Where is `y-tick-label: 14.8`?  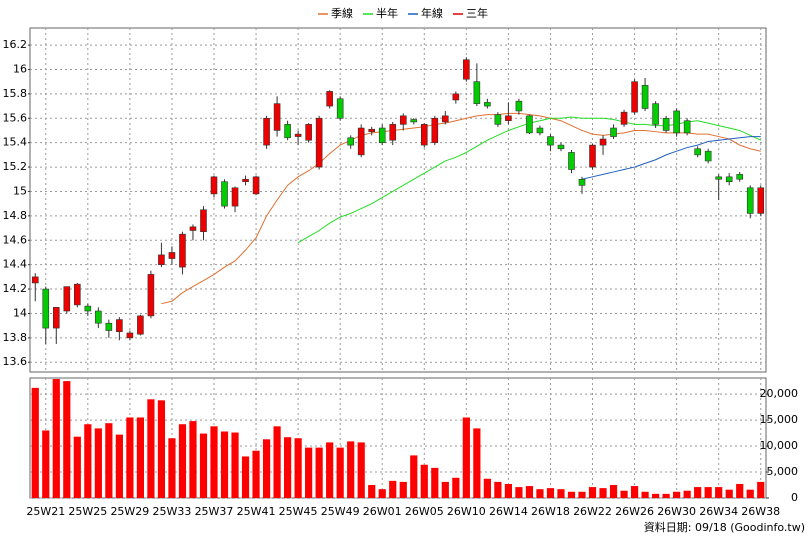
y-tick-label: 14.8 is located at coordinates (15, 215).